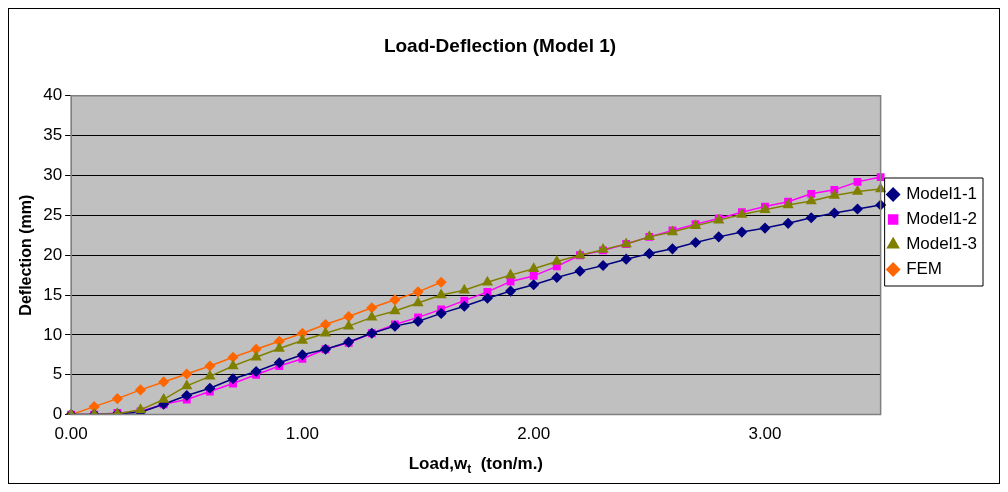 The width and height of the screenshot is (1008, 492). What do you see at coordinates (53, 135) in the screenshot?
I see `y-tick-label: 35` at bounding box center [53, 135].